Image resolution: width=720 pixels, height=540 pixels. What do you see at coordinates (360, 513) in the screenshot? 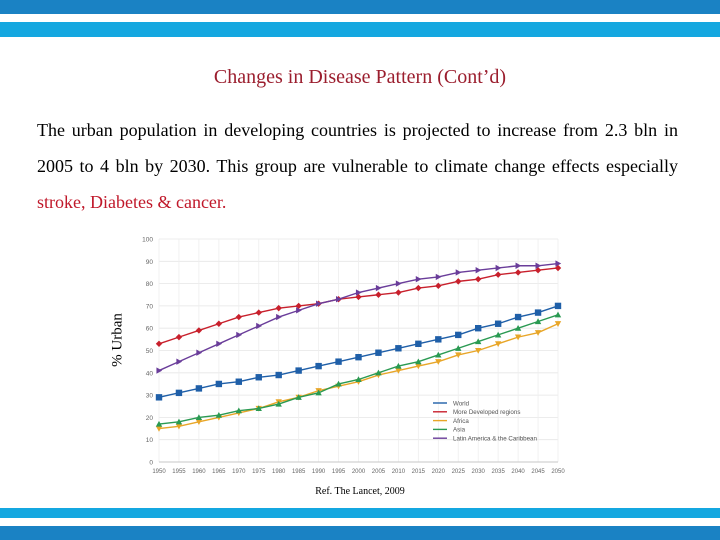
I see `bottom-band-light` at bounding box center [360, 513].